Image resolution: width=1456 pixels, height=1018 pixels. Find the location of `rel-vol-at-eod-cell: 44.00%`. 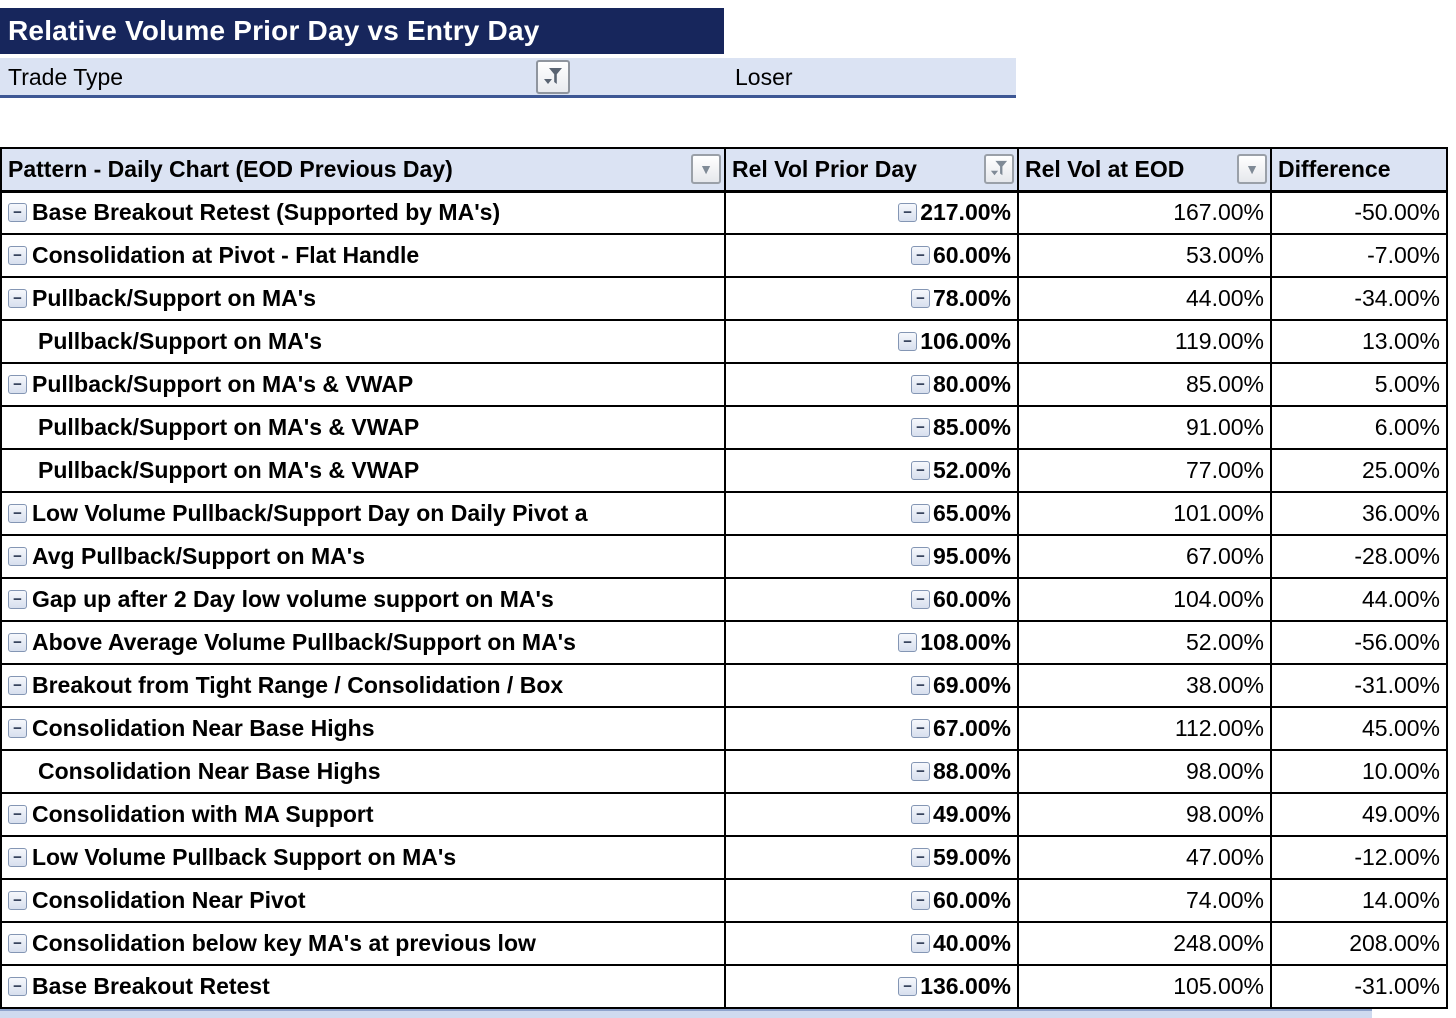

rel-vol-at-eod-cell: 44.00% is located at coordinates (1144, 298).